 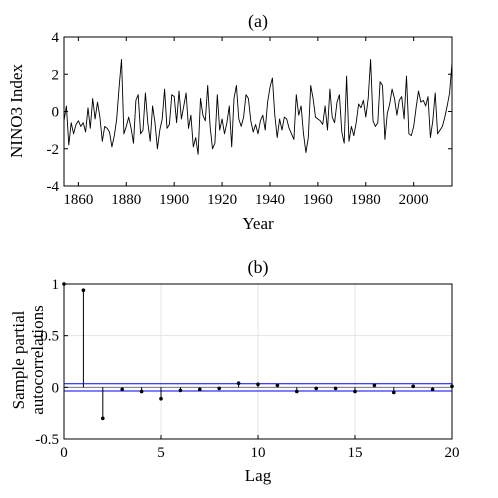 What do you see at coordinates (37, 360) in the screenshot?
I see `ylabel-line-2: autocorrelations` at bounding box center [37, 360].